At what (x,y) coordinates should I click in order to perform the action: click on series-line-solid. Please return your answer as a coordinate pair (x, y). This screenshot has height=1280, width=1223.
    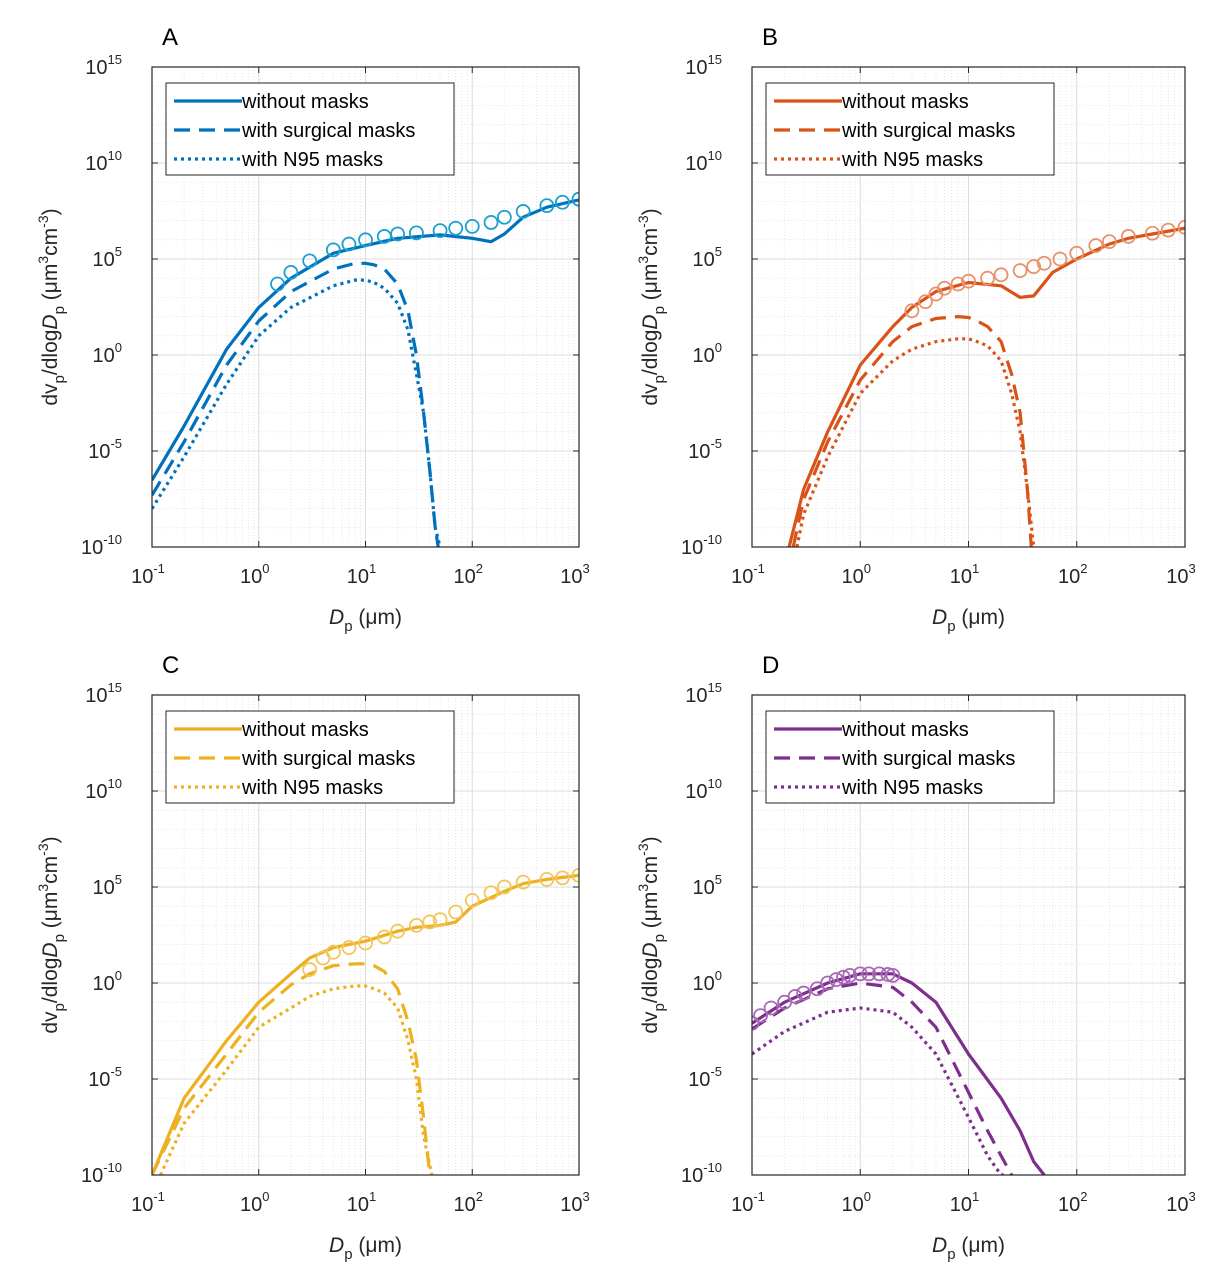
    Looking at the image, I should click on (365, 340).